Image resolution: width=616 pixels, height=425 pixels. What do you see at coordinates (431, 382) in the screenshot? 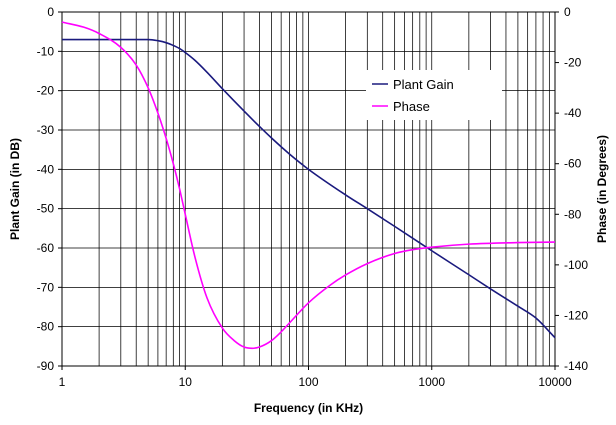
I see `x-tick-label: 1000` at bounding box center [431, 382].